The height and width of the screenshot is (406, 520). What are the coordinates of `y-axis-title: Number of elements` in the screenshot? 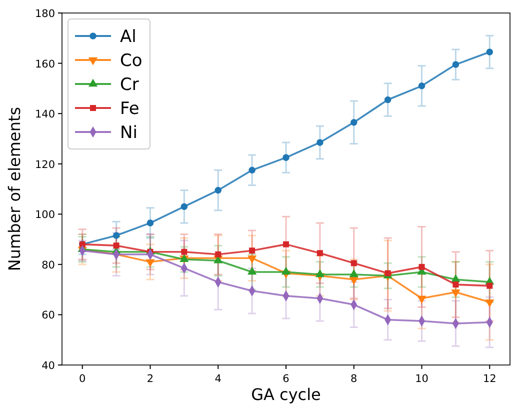 It's located at (14, 189).